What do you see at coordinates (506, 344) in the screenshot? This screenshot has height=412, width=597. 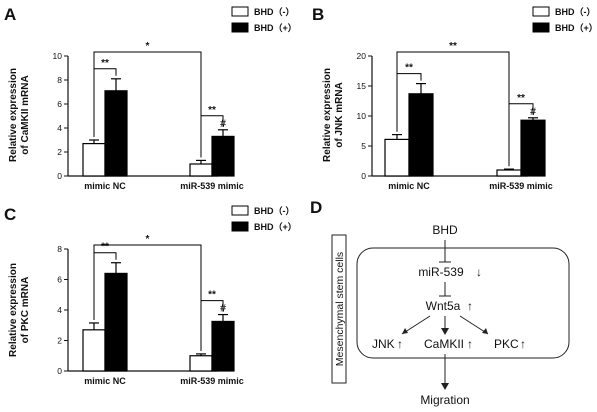 I see `pkc-text: PKC` at bounding box center [506, 344].